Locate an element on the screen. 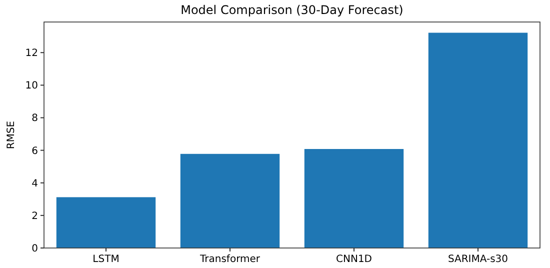 This screenshot has height=268, width=550. y-tick-label: 0 is located at coordinates (35, 249).